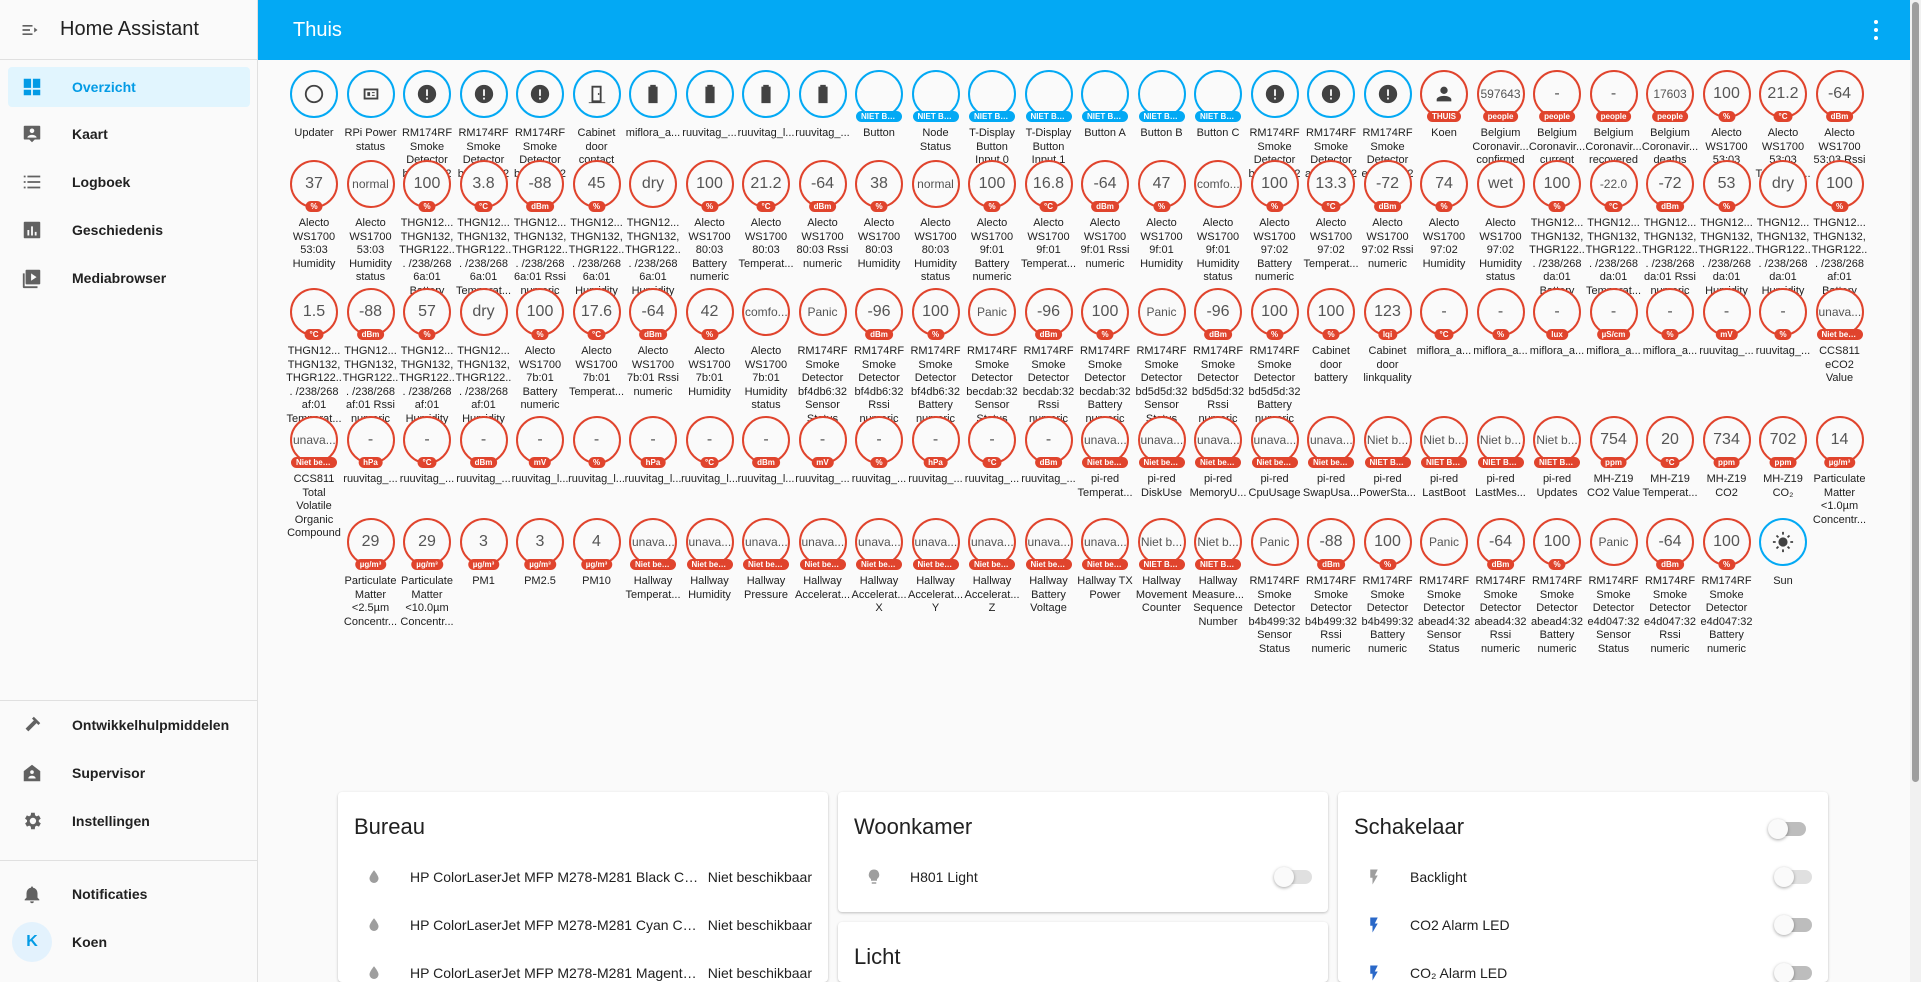  I want to click on sidebar-item-logboek: Logboek, so click(129, 182).